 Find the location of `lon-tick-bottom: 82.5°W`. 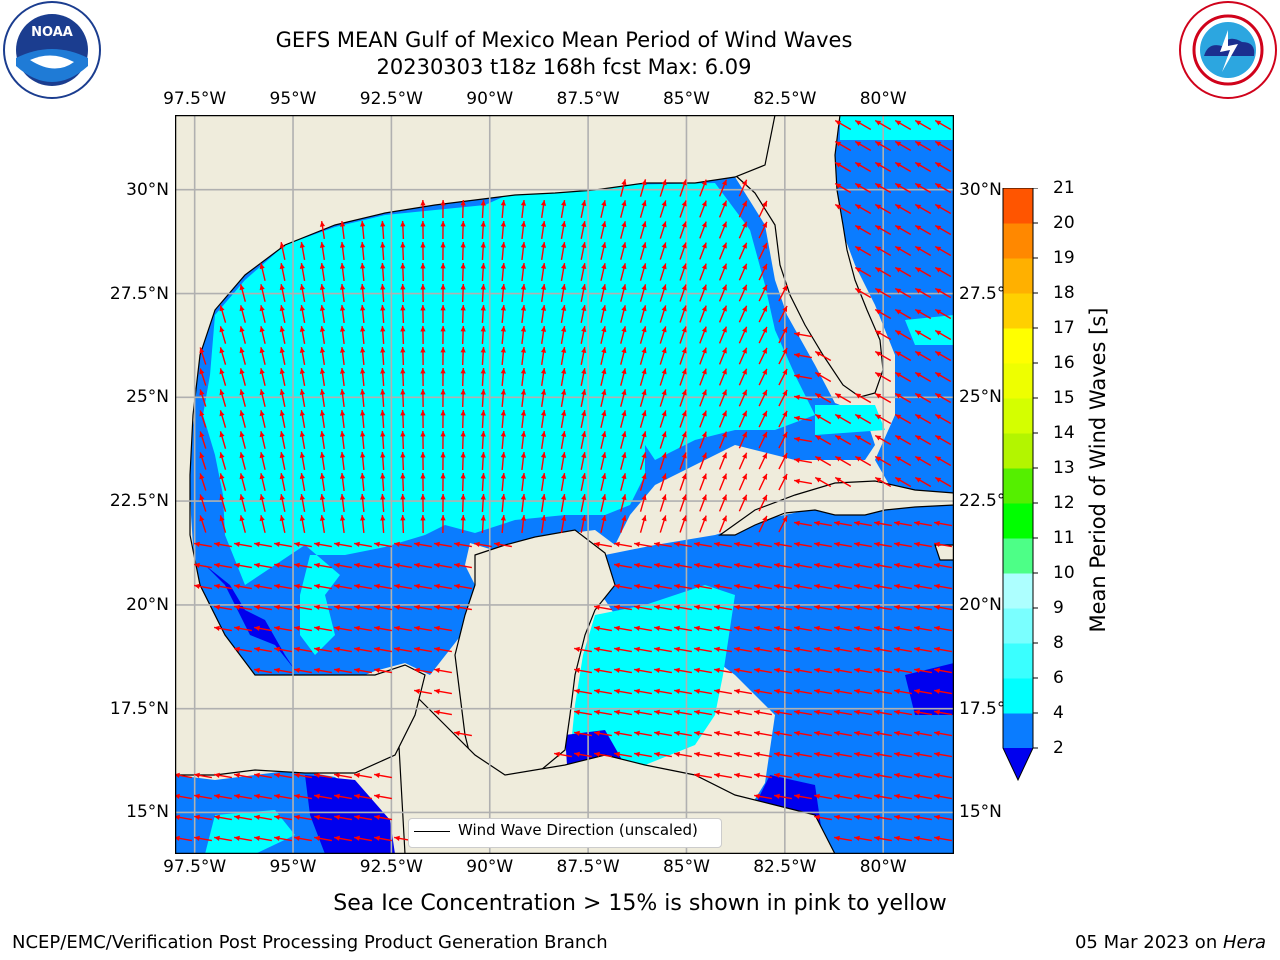

lon-tick-bottom: 82.5°W is located at coordinates (785, 867).